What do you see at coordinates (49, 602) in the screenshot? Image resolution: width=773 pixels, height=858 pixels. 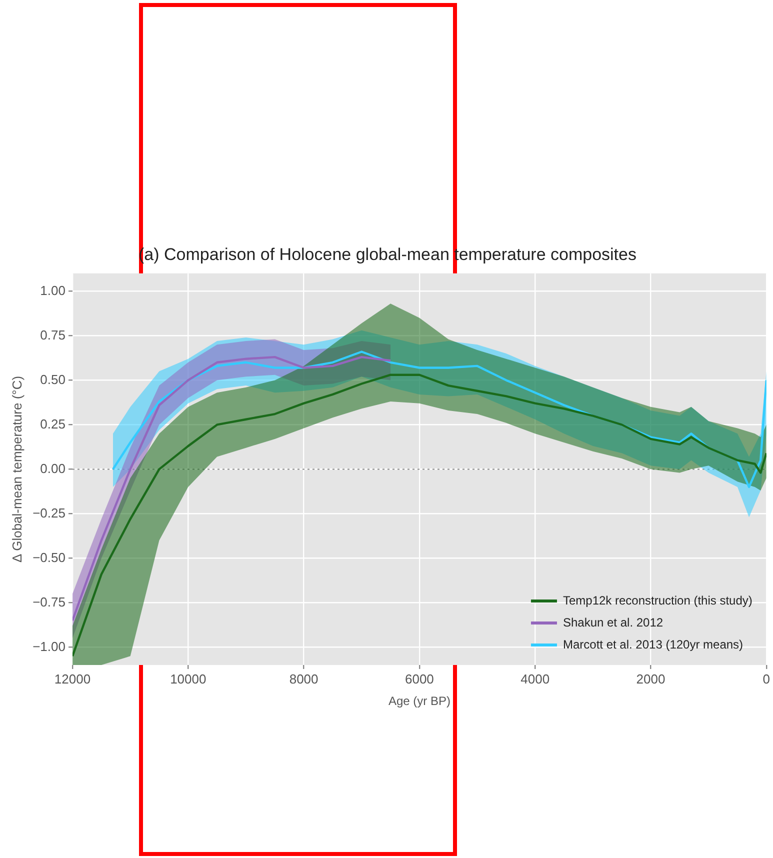 I see `y-tick-label: −0.75` at bounding box center [49, 602].